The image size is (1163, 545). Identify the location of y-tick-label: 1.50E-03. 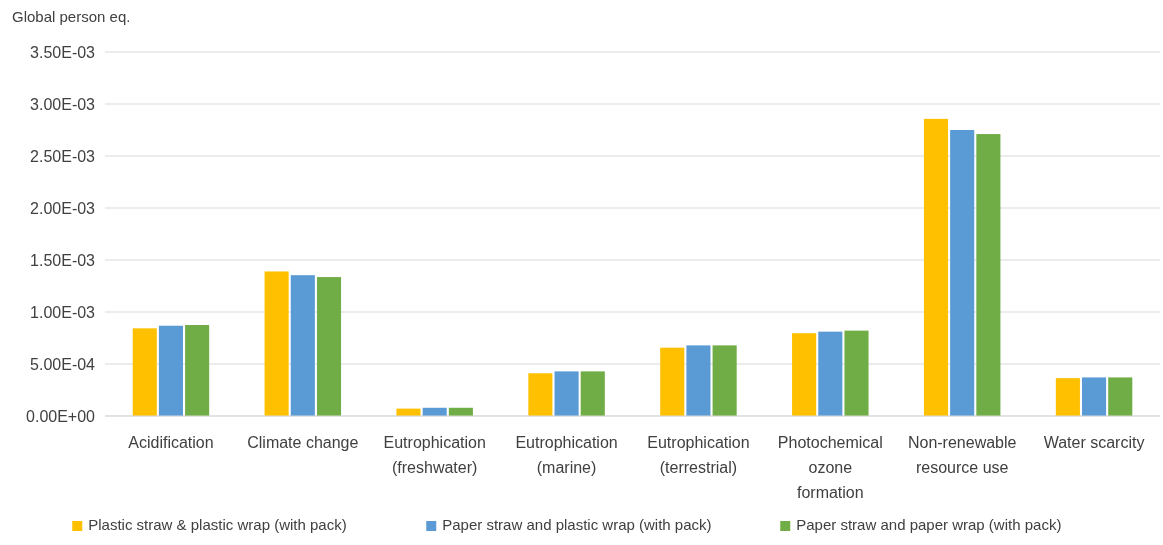
(63, 260).